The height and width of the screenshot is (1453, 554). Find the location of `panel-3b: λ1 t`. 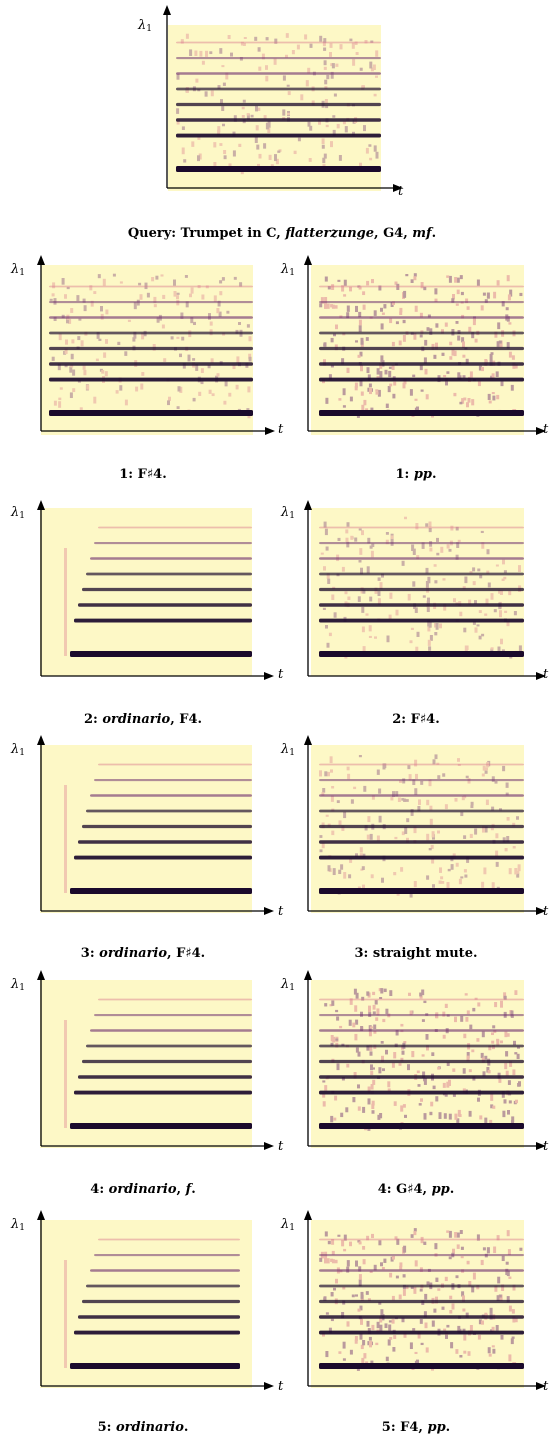

panel-3b: λ1 t is located at coordinates (416, 830).